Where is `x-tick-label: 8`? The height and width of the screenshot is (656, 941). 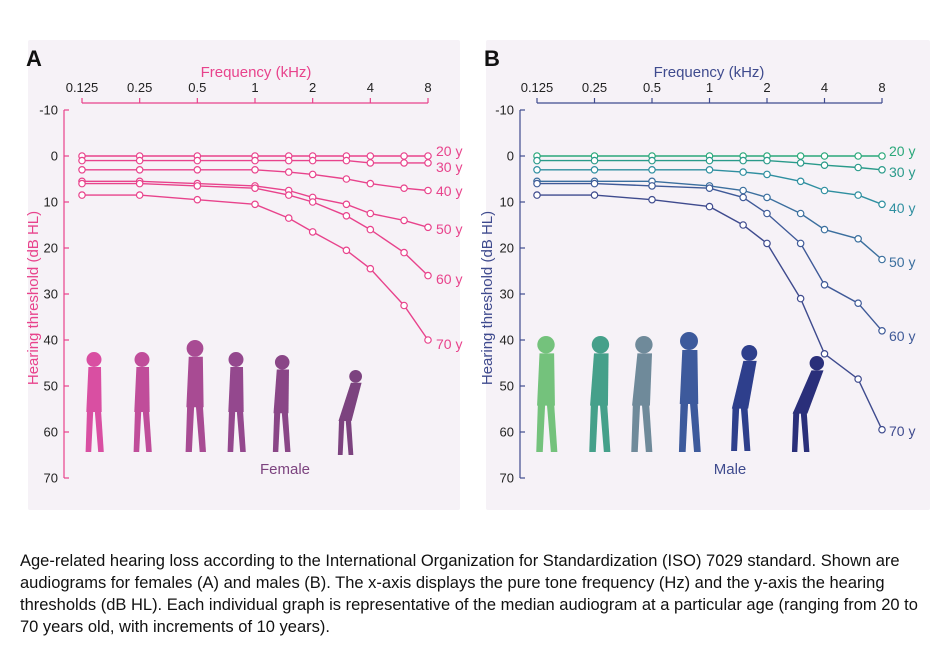 x-tick-label: 8 is located at coordinates (881, 87).